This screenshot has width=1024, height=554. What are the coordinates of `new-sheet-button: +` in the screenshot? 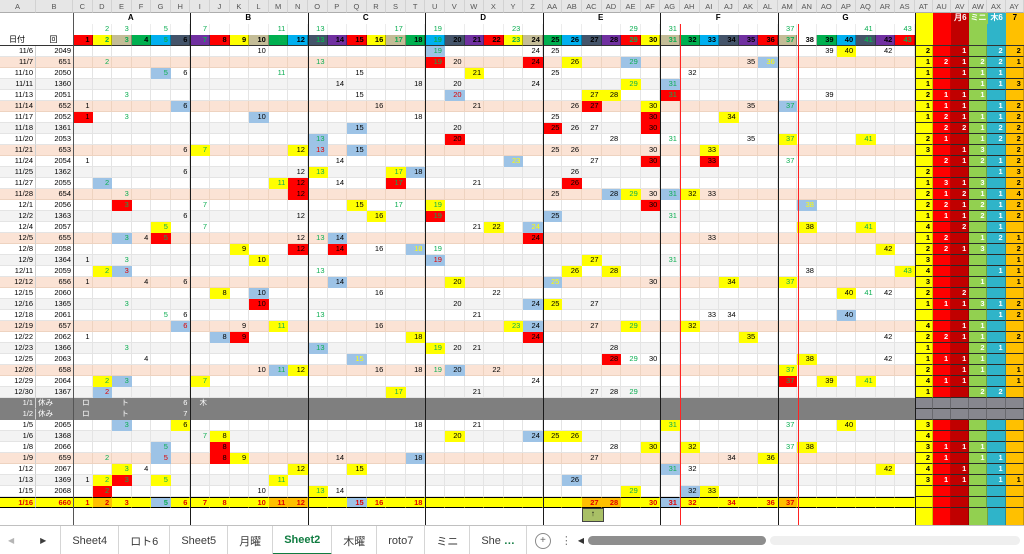 It's located at (542, 540).